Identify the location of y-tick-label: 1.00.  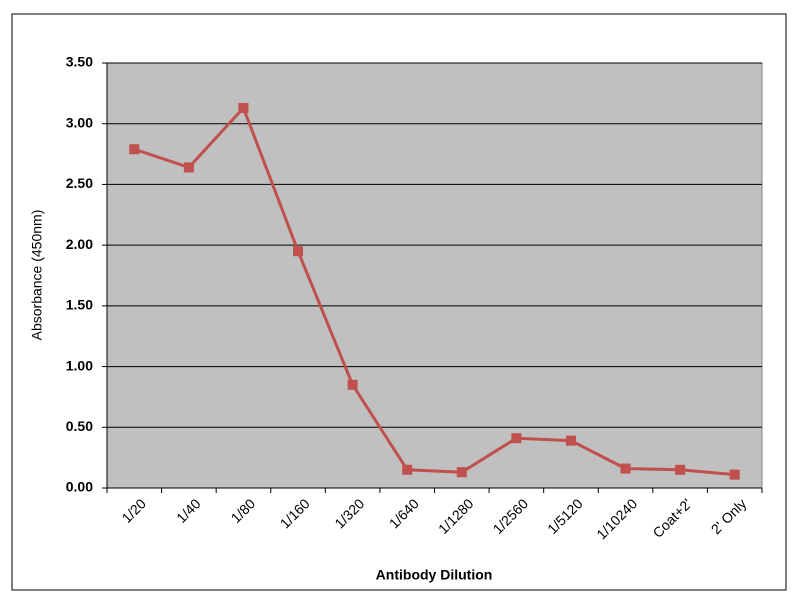
(79, 365).